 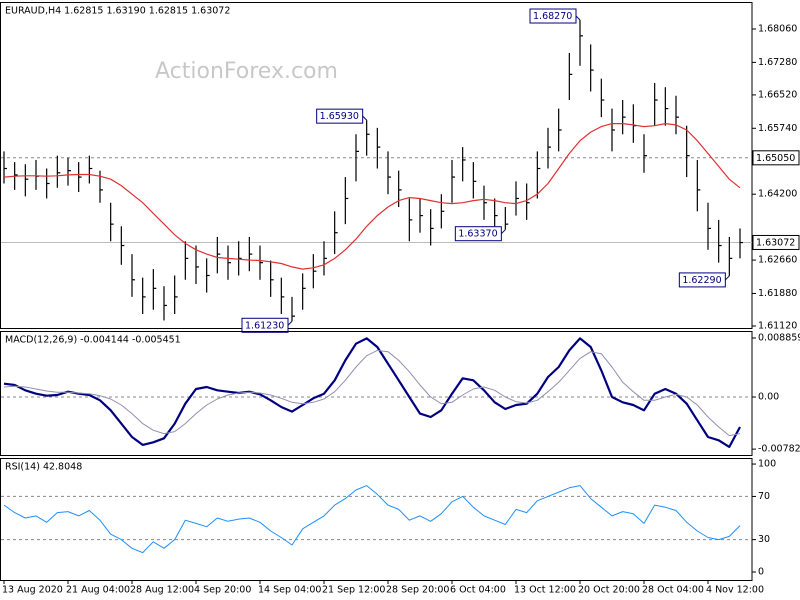 I want to click on x-tick-label: 13 Aug 2020, so click(x=32, y=590).